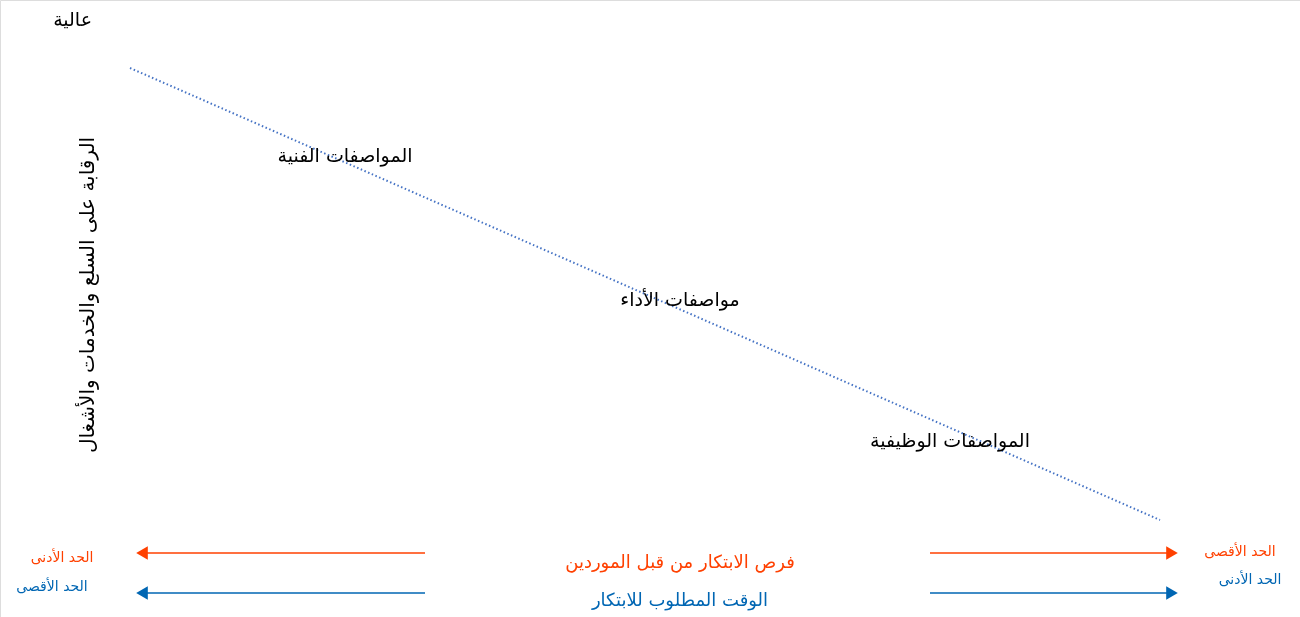  What do you see at coordinates (345, 155) in the screenshot?
I see `annotation: المواصفات الفنية` at bounding box center [345, 155].